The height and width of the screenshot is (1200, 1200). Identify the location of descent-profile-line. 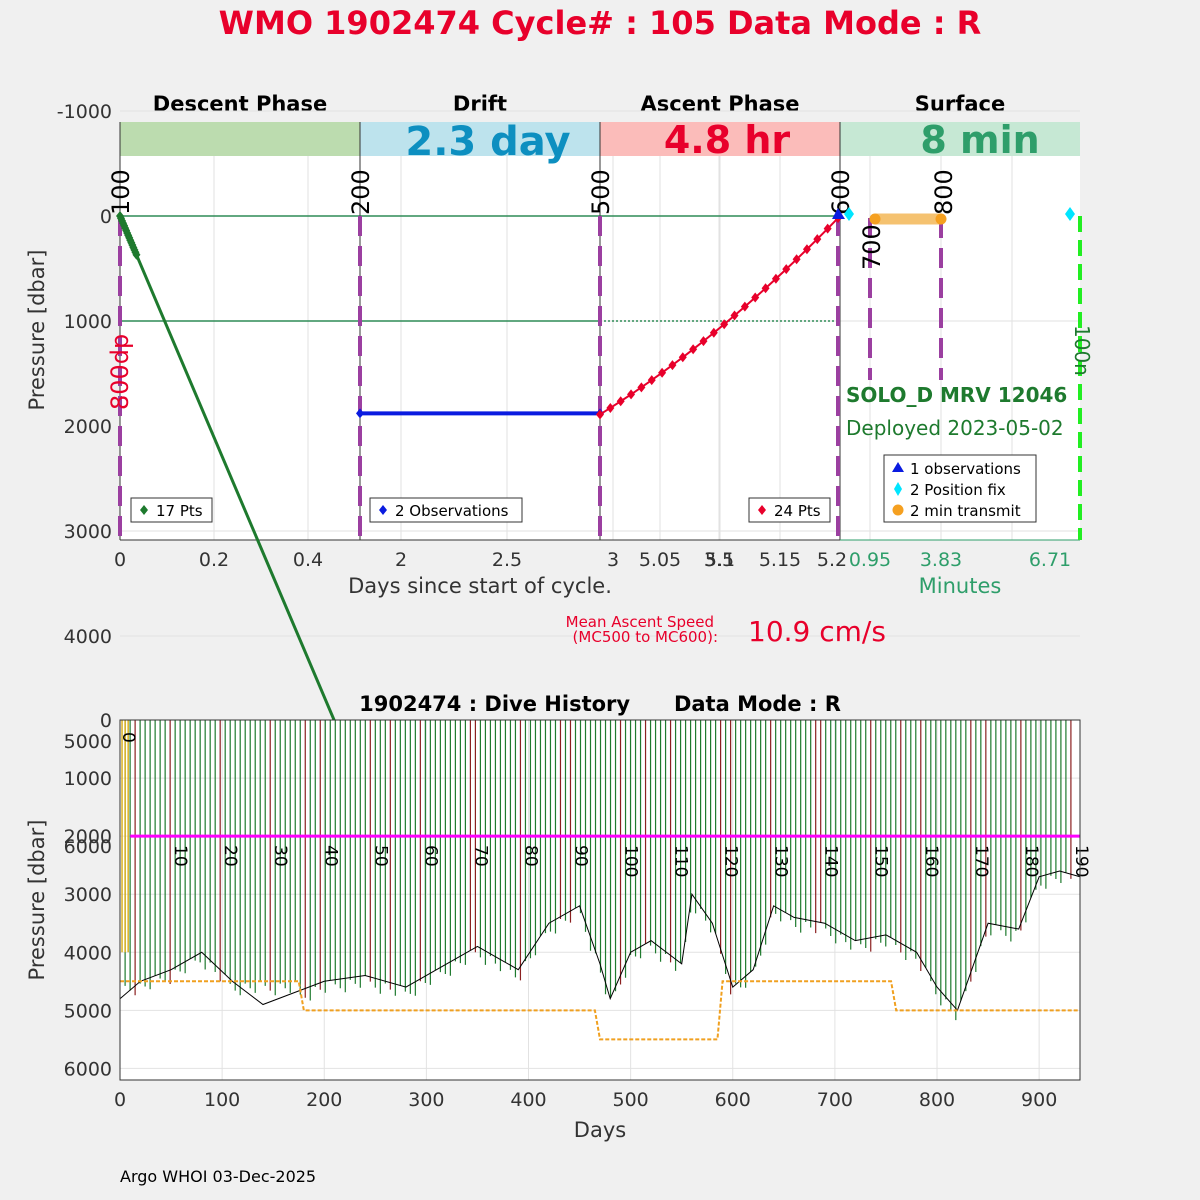
(242, 503).